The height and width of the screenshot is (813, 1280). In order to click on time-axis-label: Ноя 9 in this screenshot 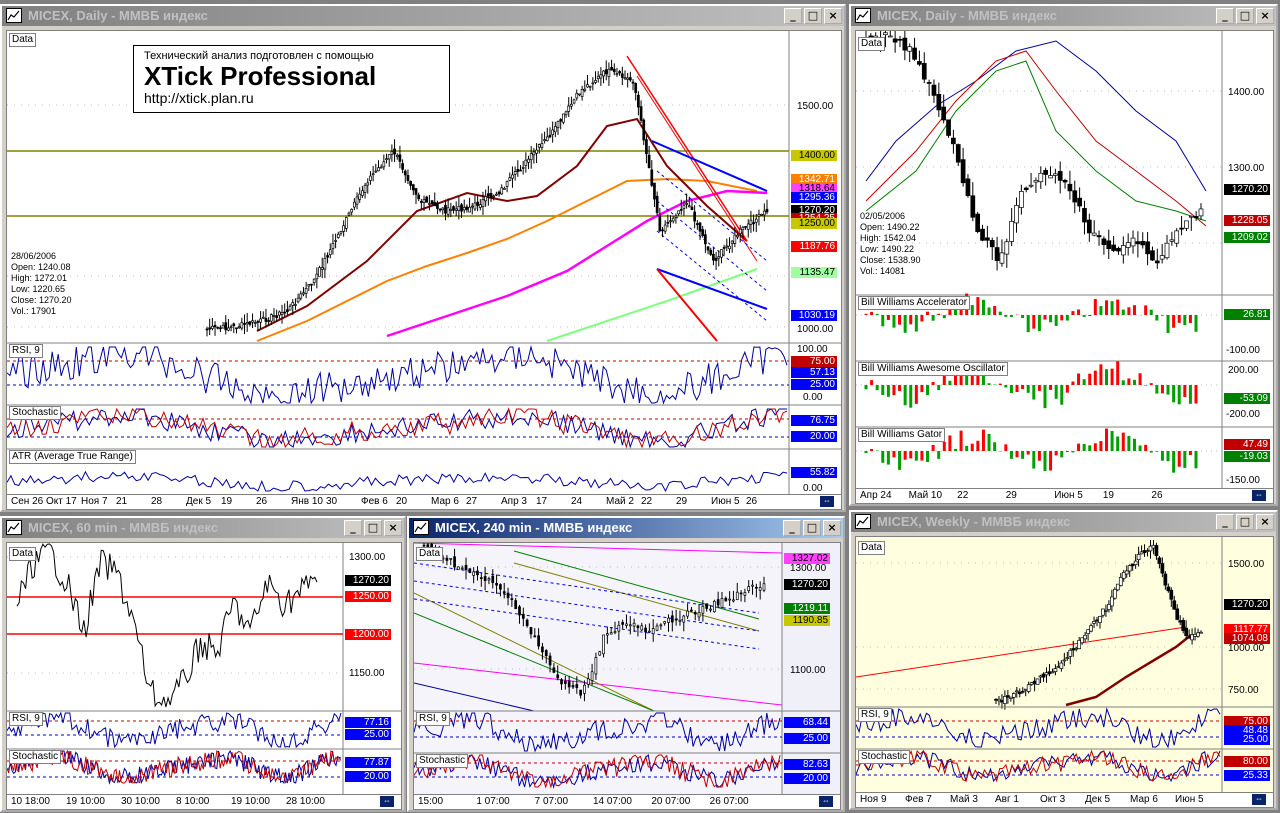, I will do `click(873, 799)`.